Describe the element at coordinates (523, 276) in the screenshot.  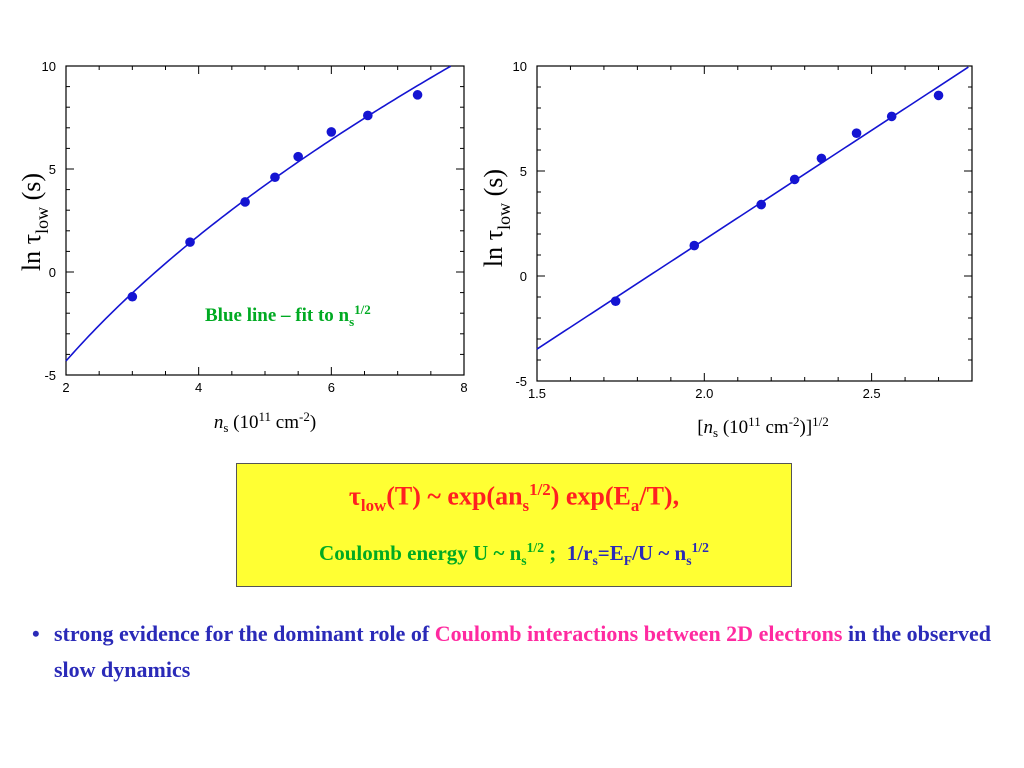
I see `chart1-ytick-label: 0` at that location.